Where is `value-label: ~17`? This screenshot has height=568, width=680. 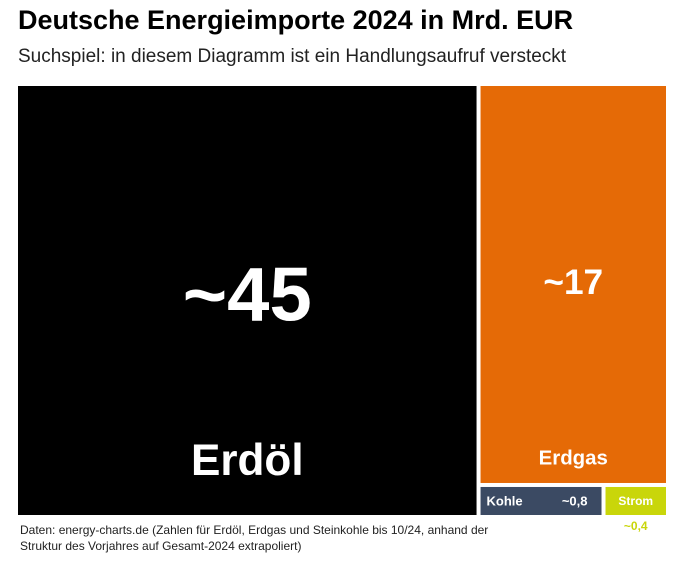
value-label: ~17 is located at coordinates (573, 282).